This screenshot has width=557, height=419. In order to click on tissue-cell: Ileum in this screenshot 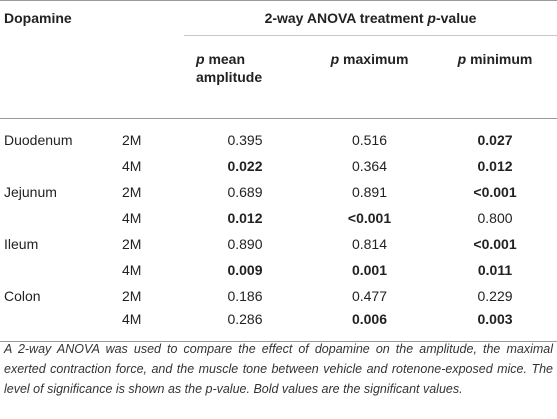, I will do `click(21, 244)`.